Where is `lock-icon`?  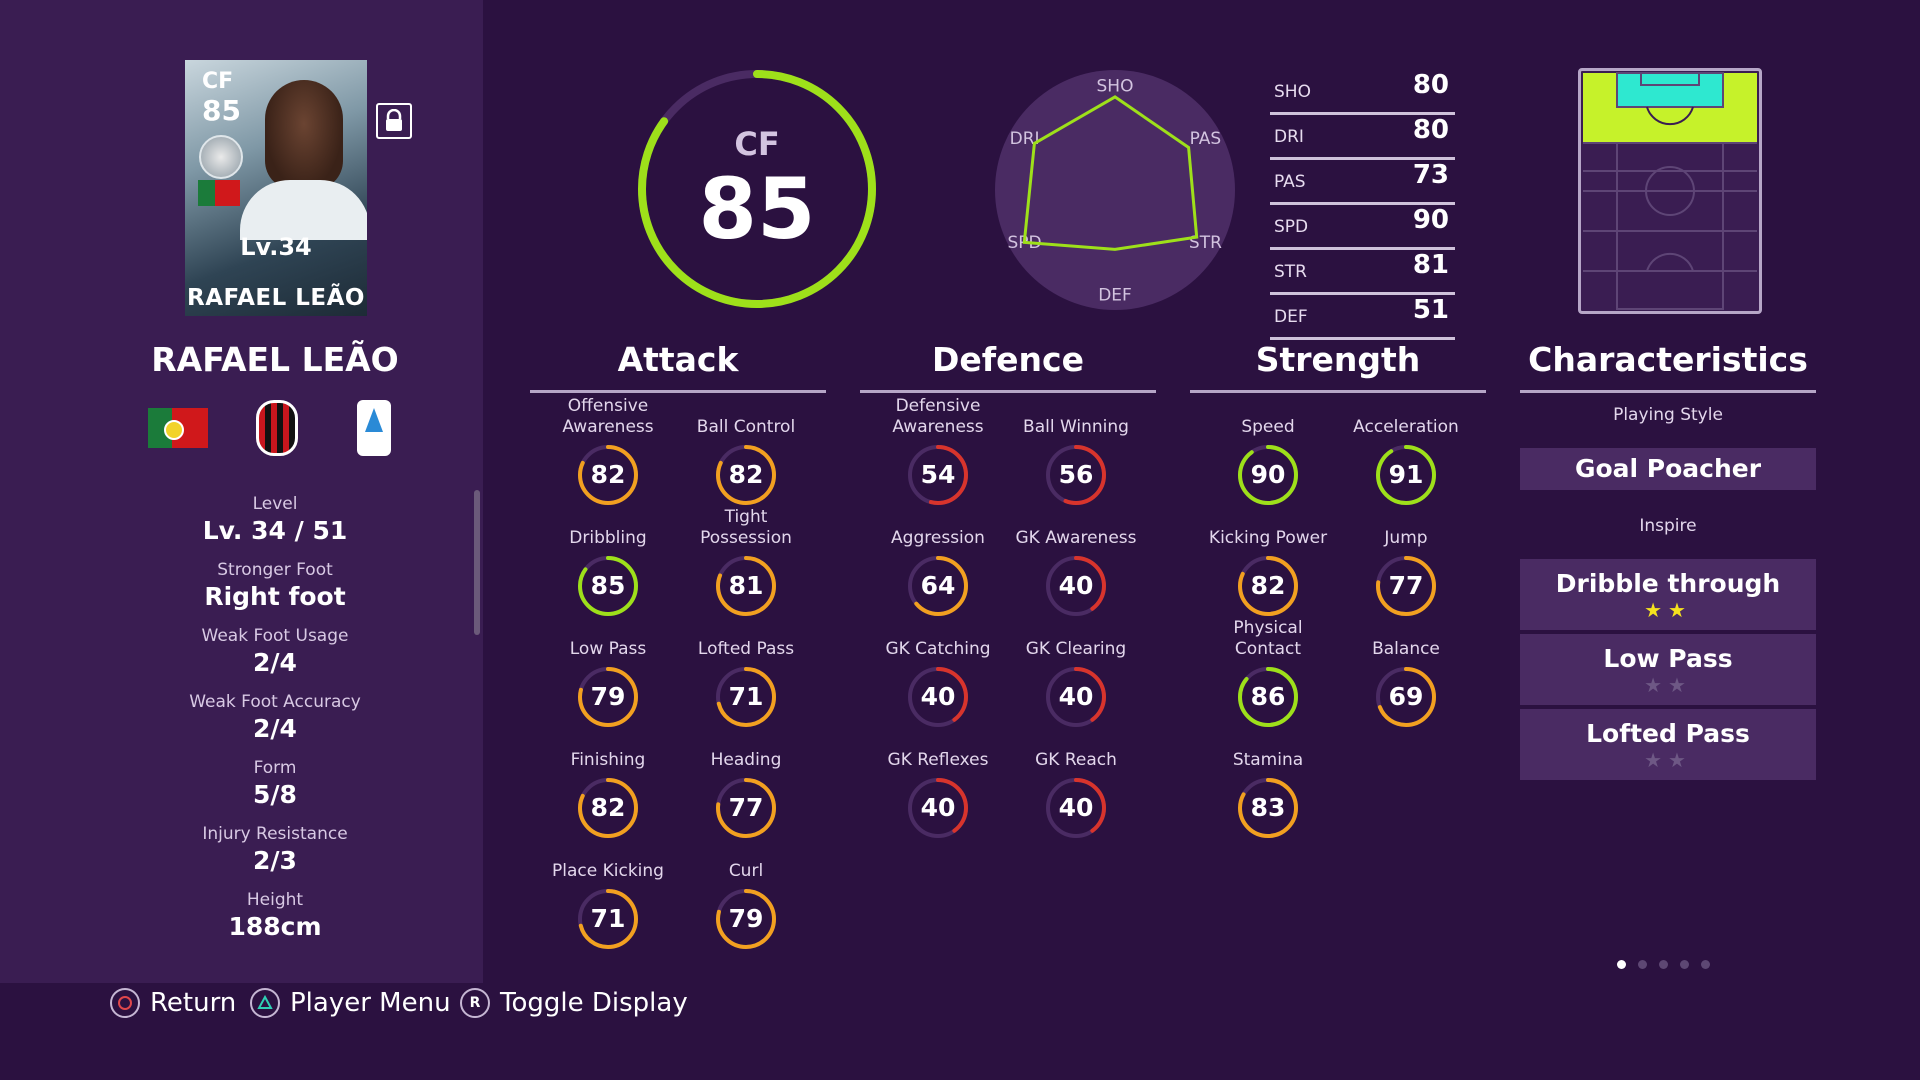
lock-icon is located at coordinates (394, 121).